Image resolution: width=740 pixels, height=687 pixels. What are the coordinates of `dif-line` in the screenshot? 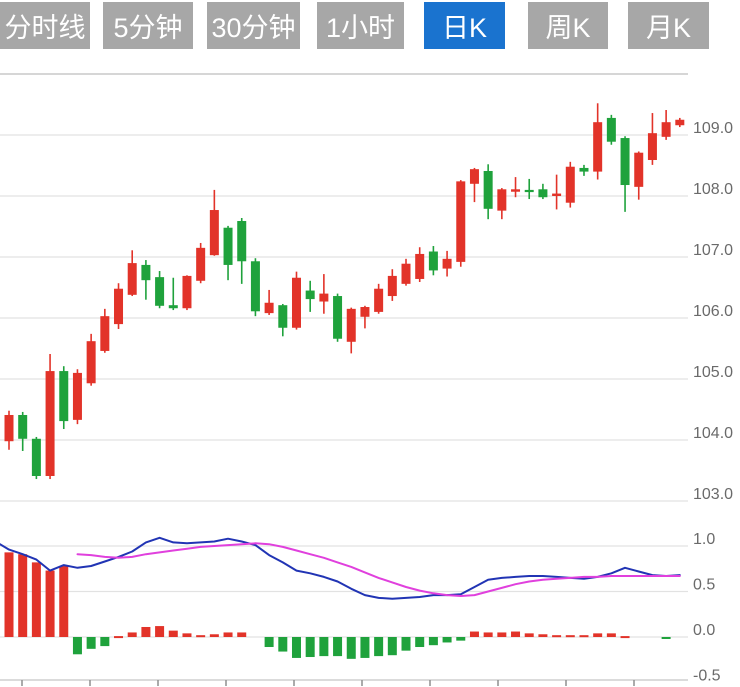 It's located at (340, 568).